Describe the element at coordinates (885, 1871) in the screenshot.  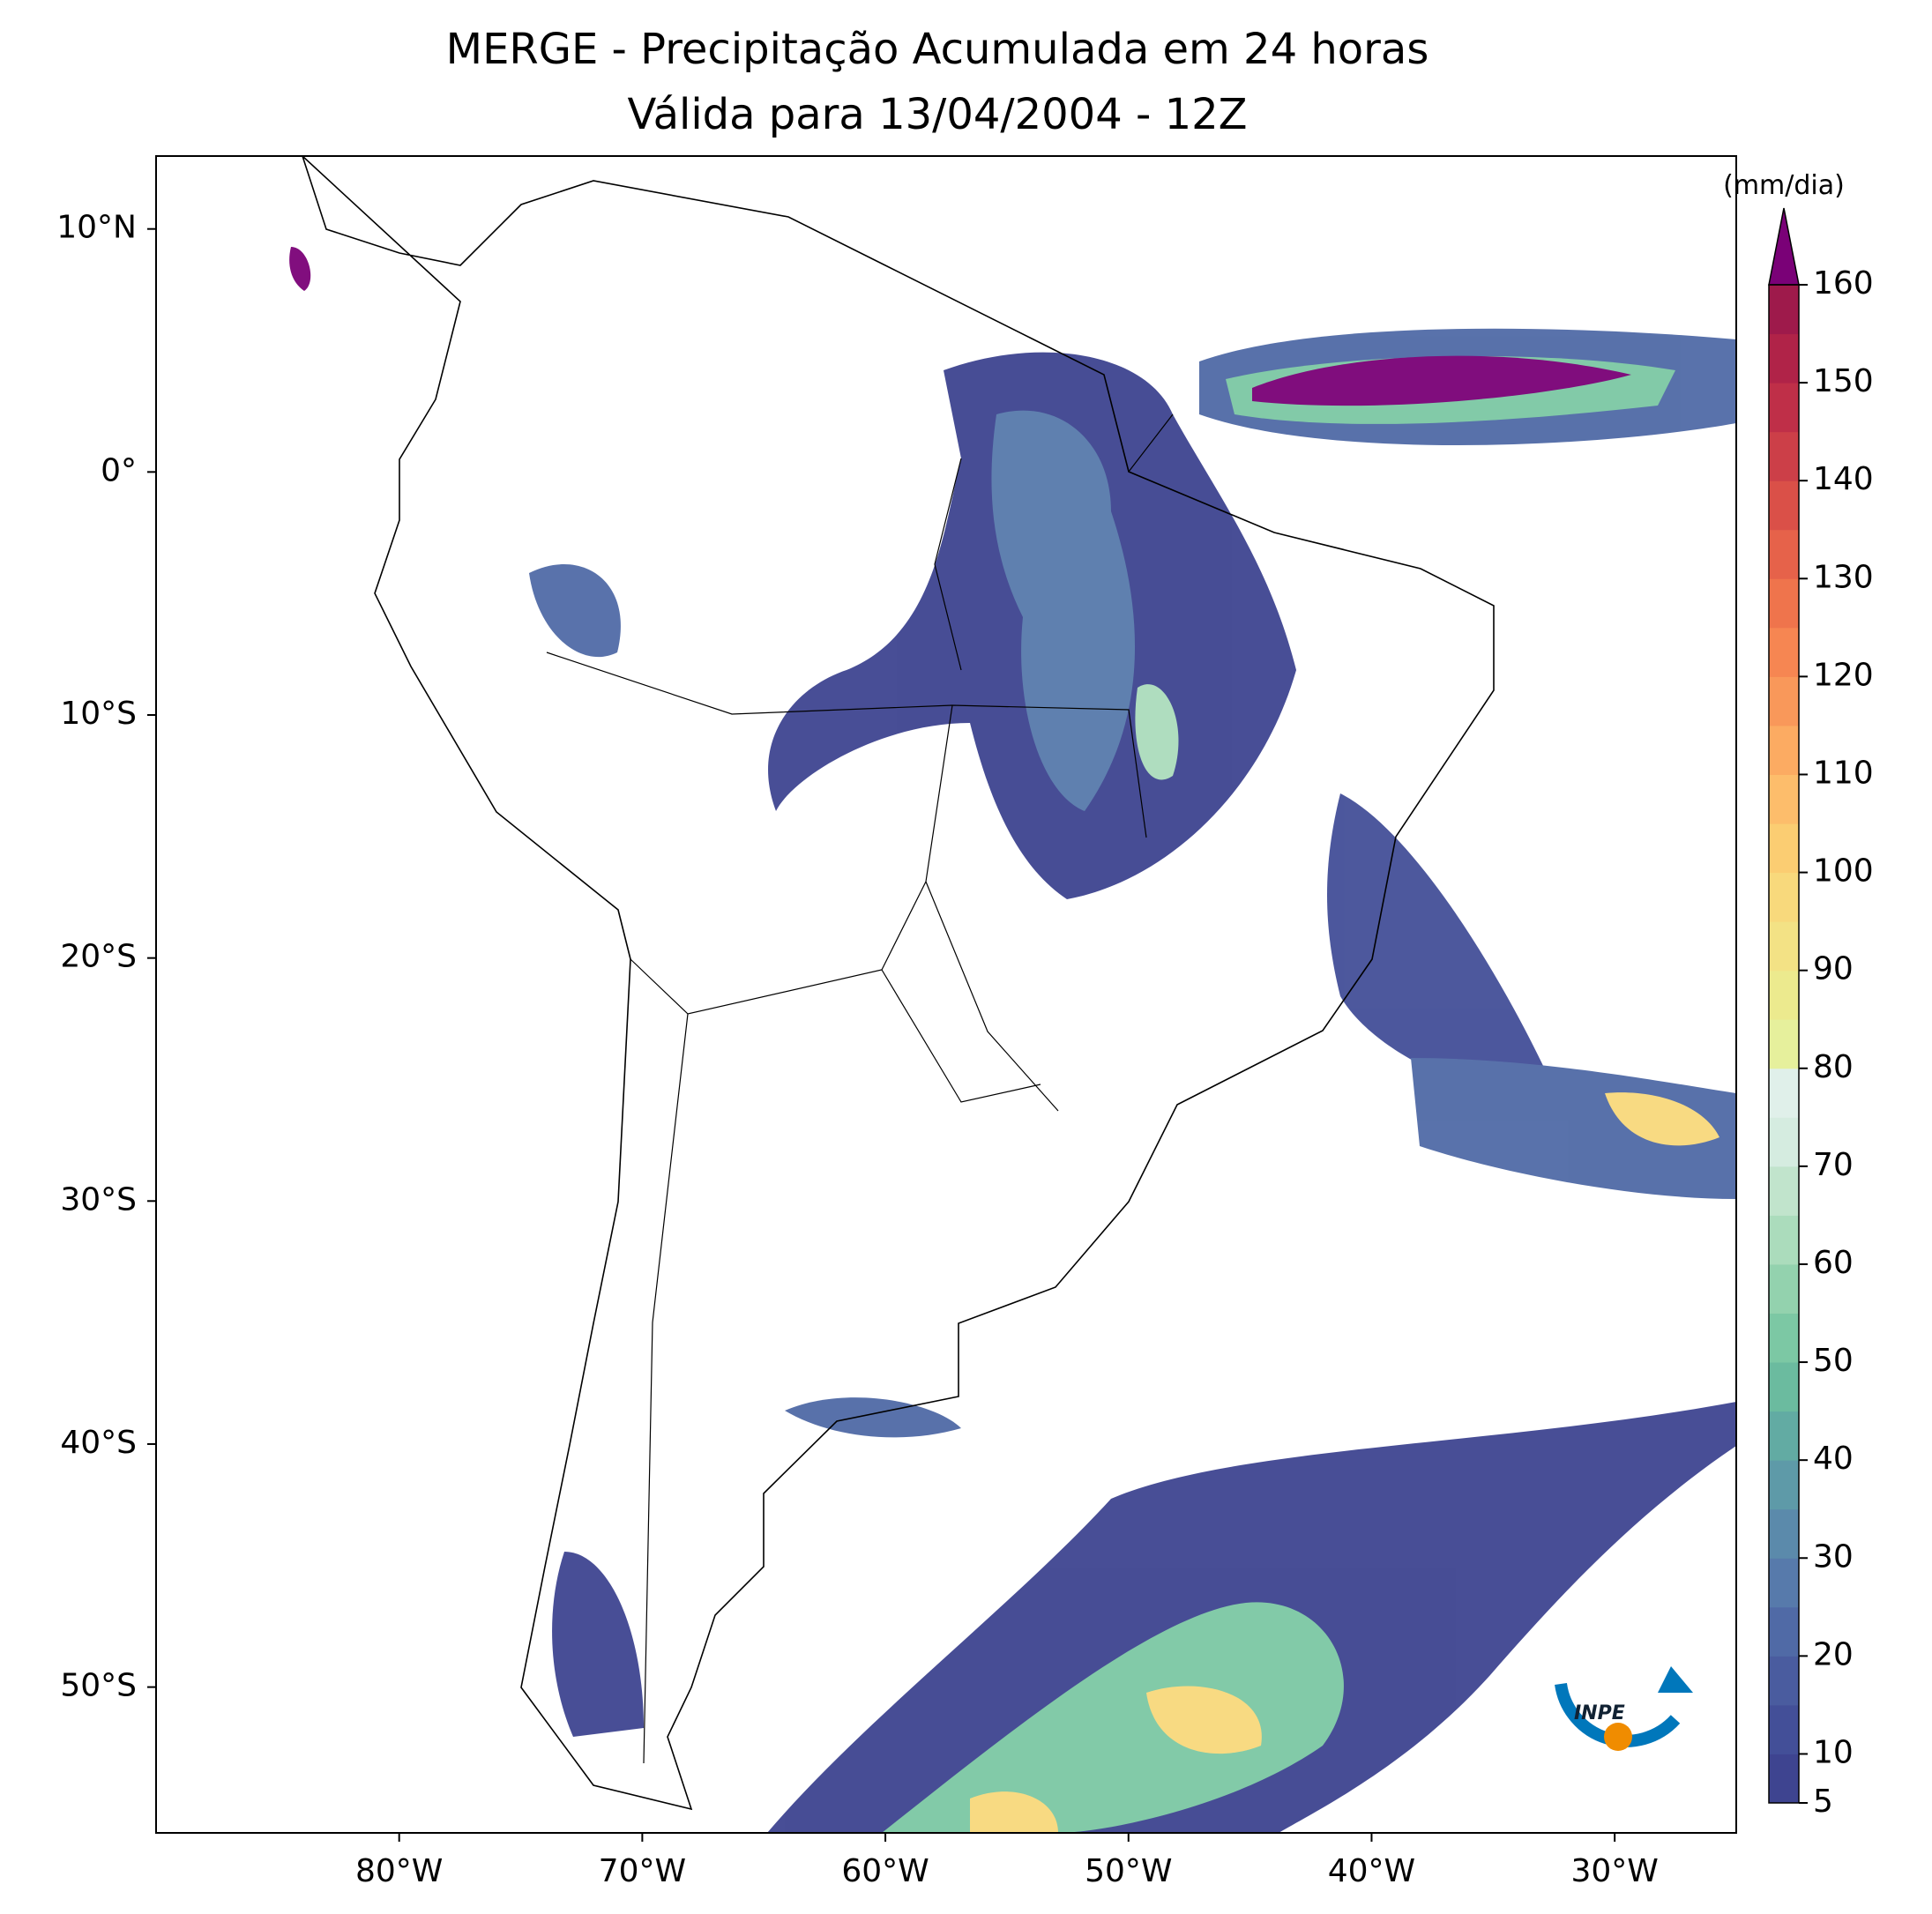
I see `x-tick-label: 60°W` at that location.